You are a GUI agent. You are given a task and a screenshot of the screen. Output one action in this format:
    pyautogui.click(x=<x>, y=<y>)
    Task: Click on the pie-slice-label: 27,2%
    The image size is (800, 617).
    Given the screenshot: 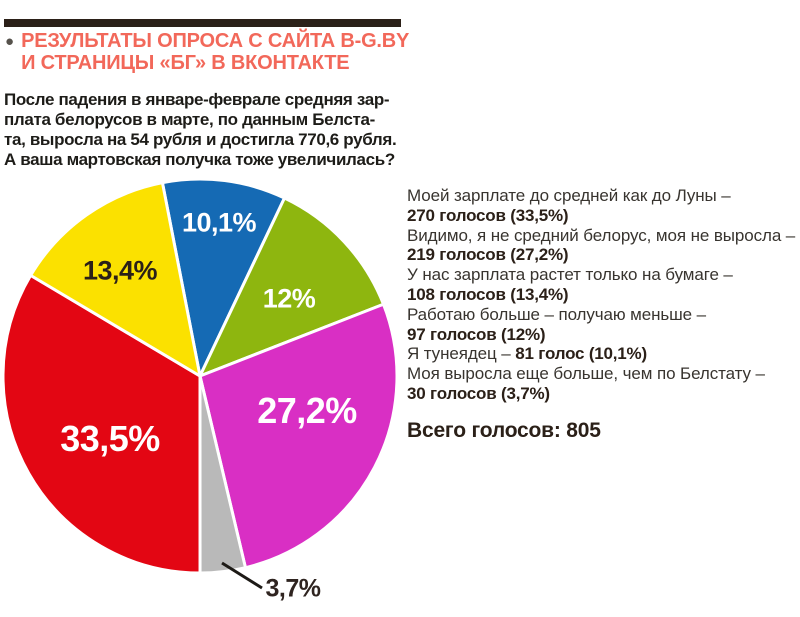 What is the action you would take?
    pyautogui.click(x=307, y=410)
    